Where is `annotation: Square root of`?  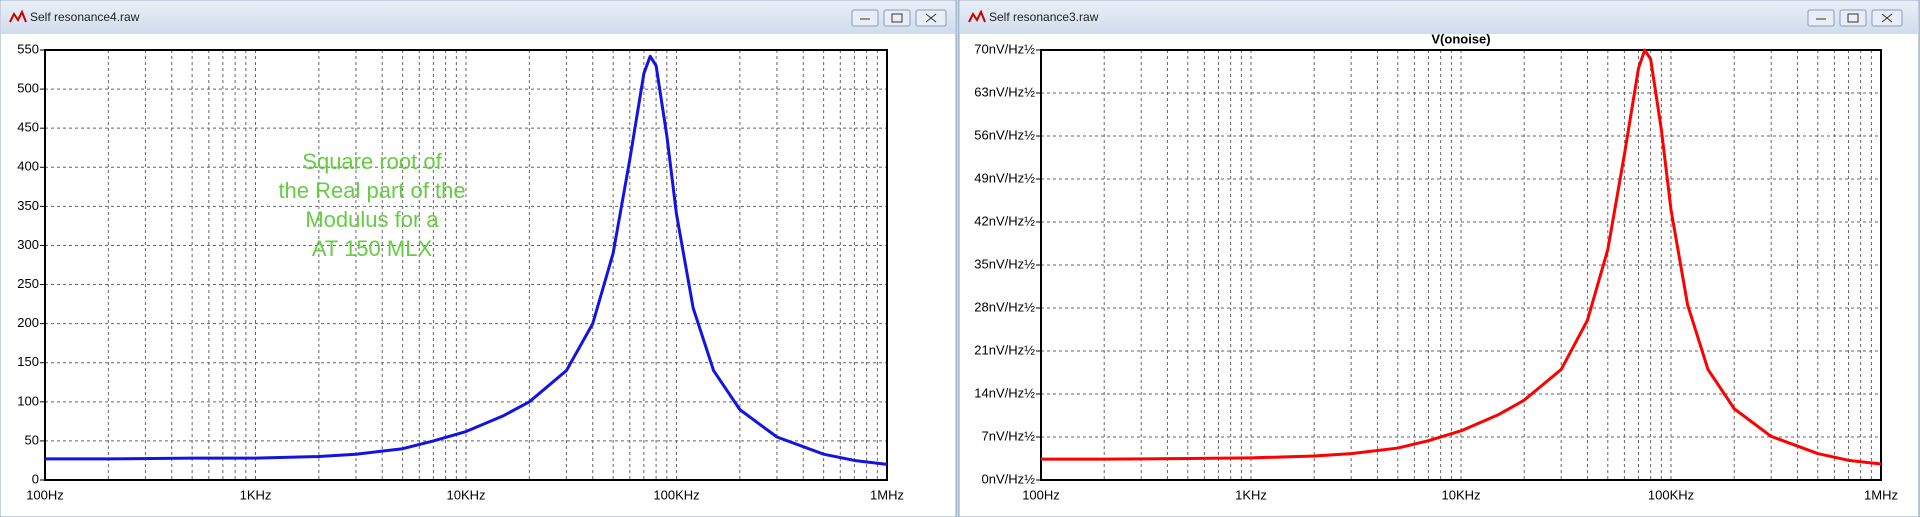 annotation: Square root of is located at coordinates (372, 161).